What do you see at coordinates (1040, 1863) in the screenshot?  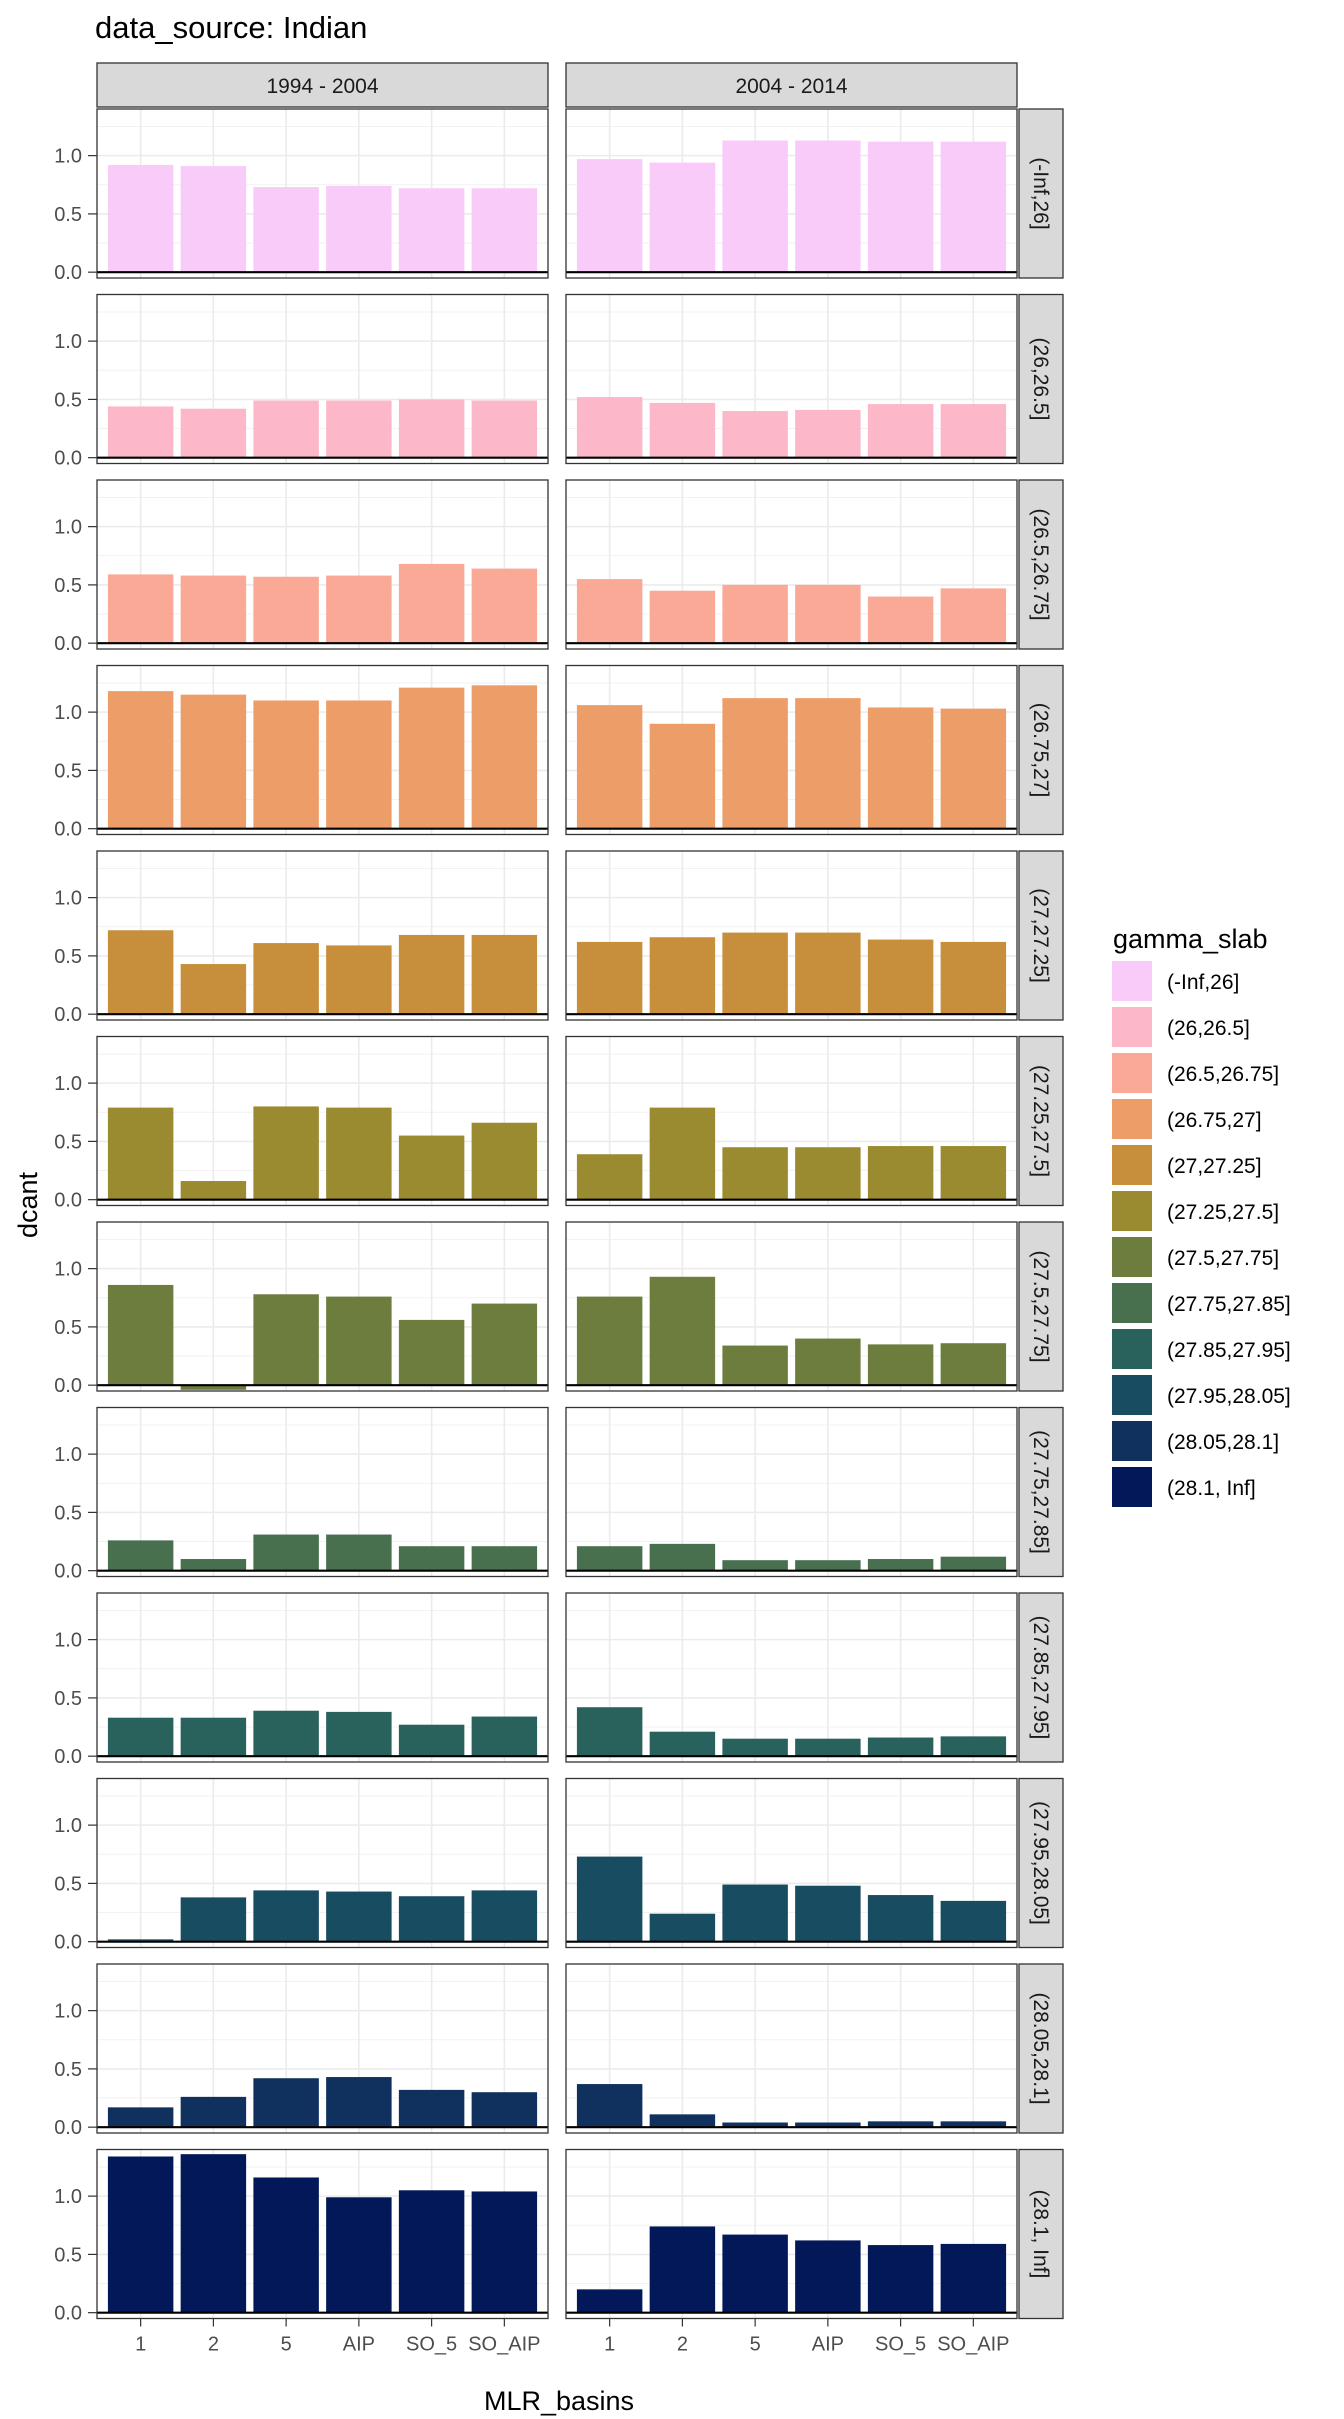 I see `row-strip-label: (27.95,28.05]` at bounding box center [1040, 1863].